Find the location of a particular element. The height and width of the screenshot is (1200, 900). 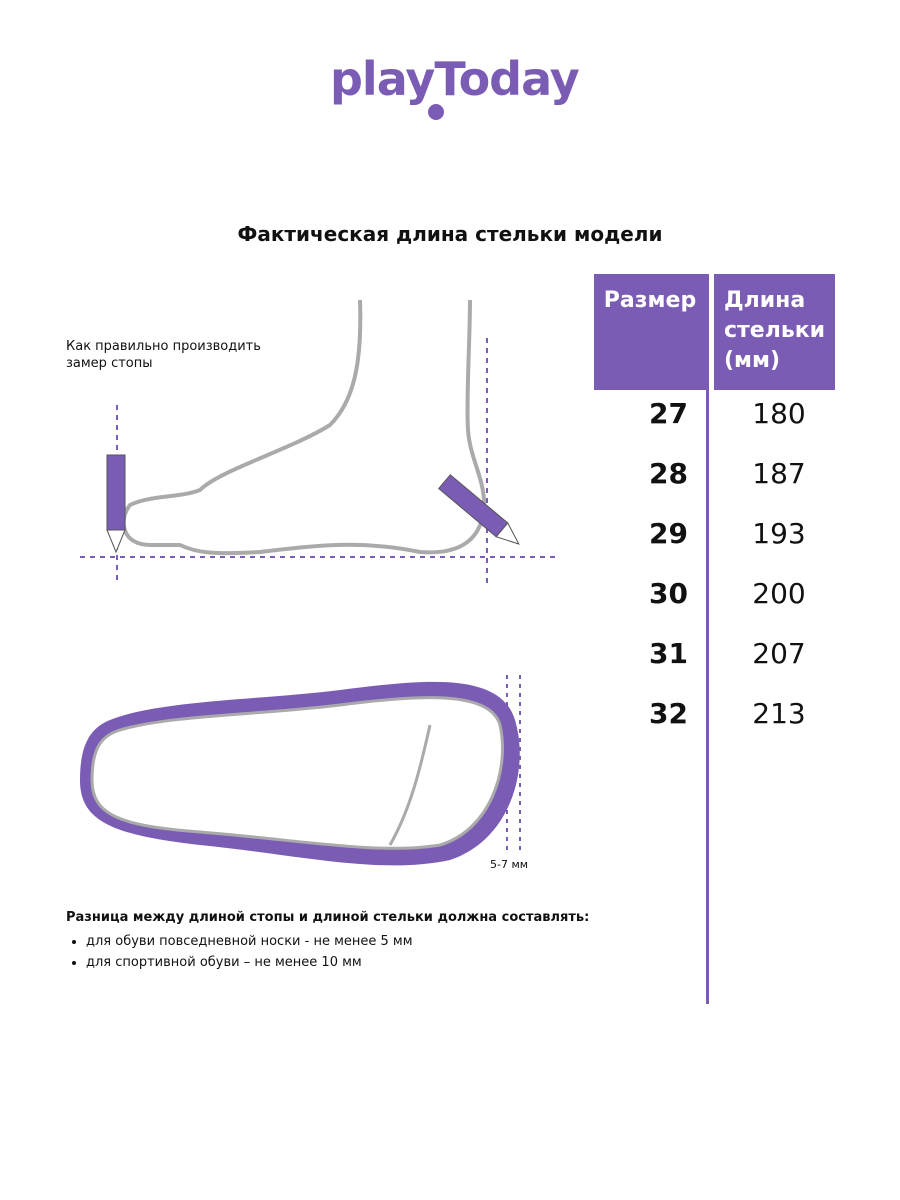

brand-logo: playToday is located at coordinates (455, 79).